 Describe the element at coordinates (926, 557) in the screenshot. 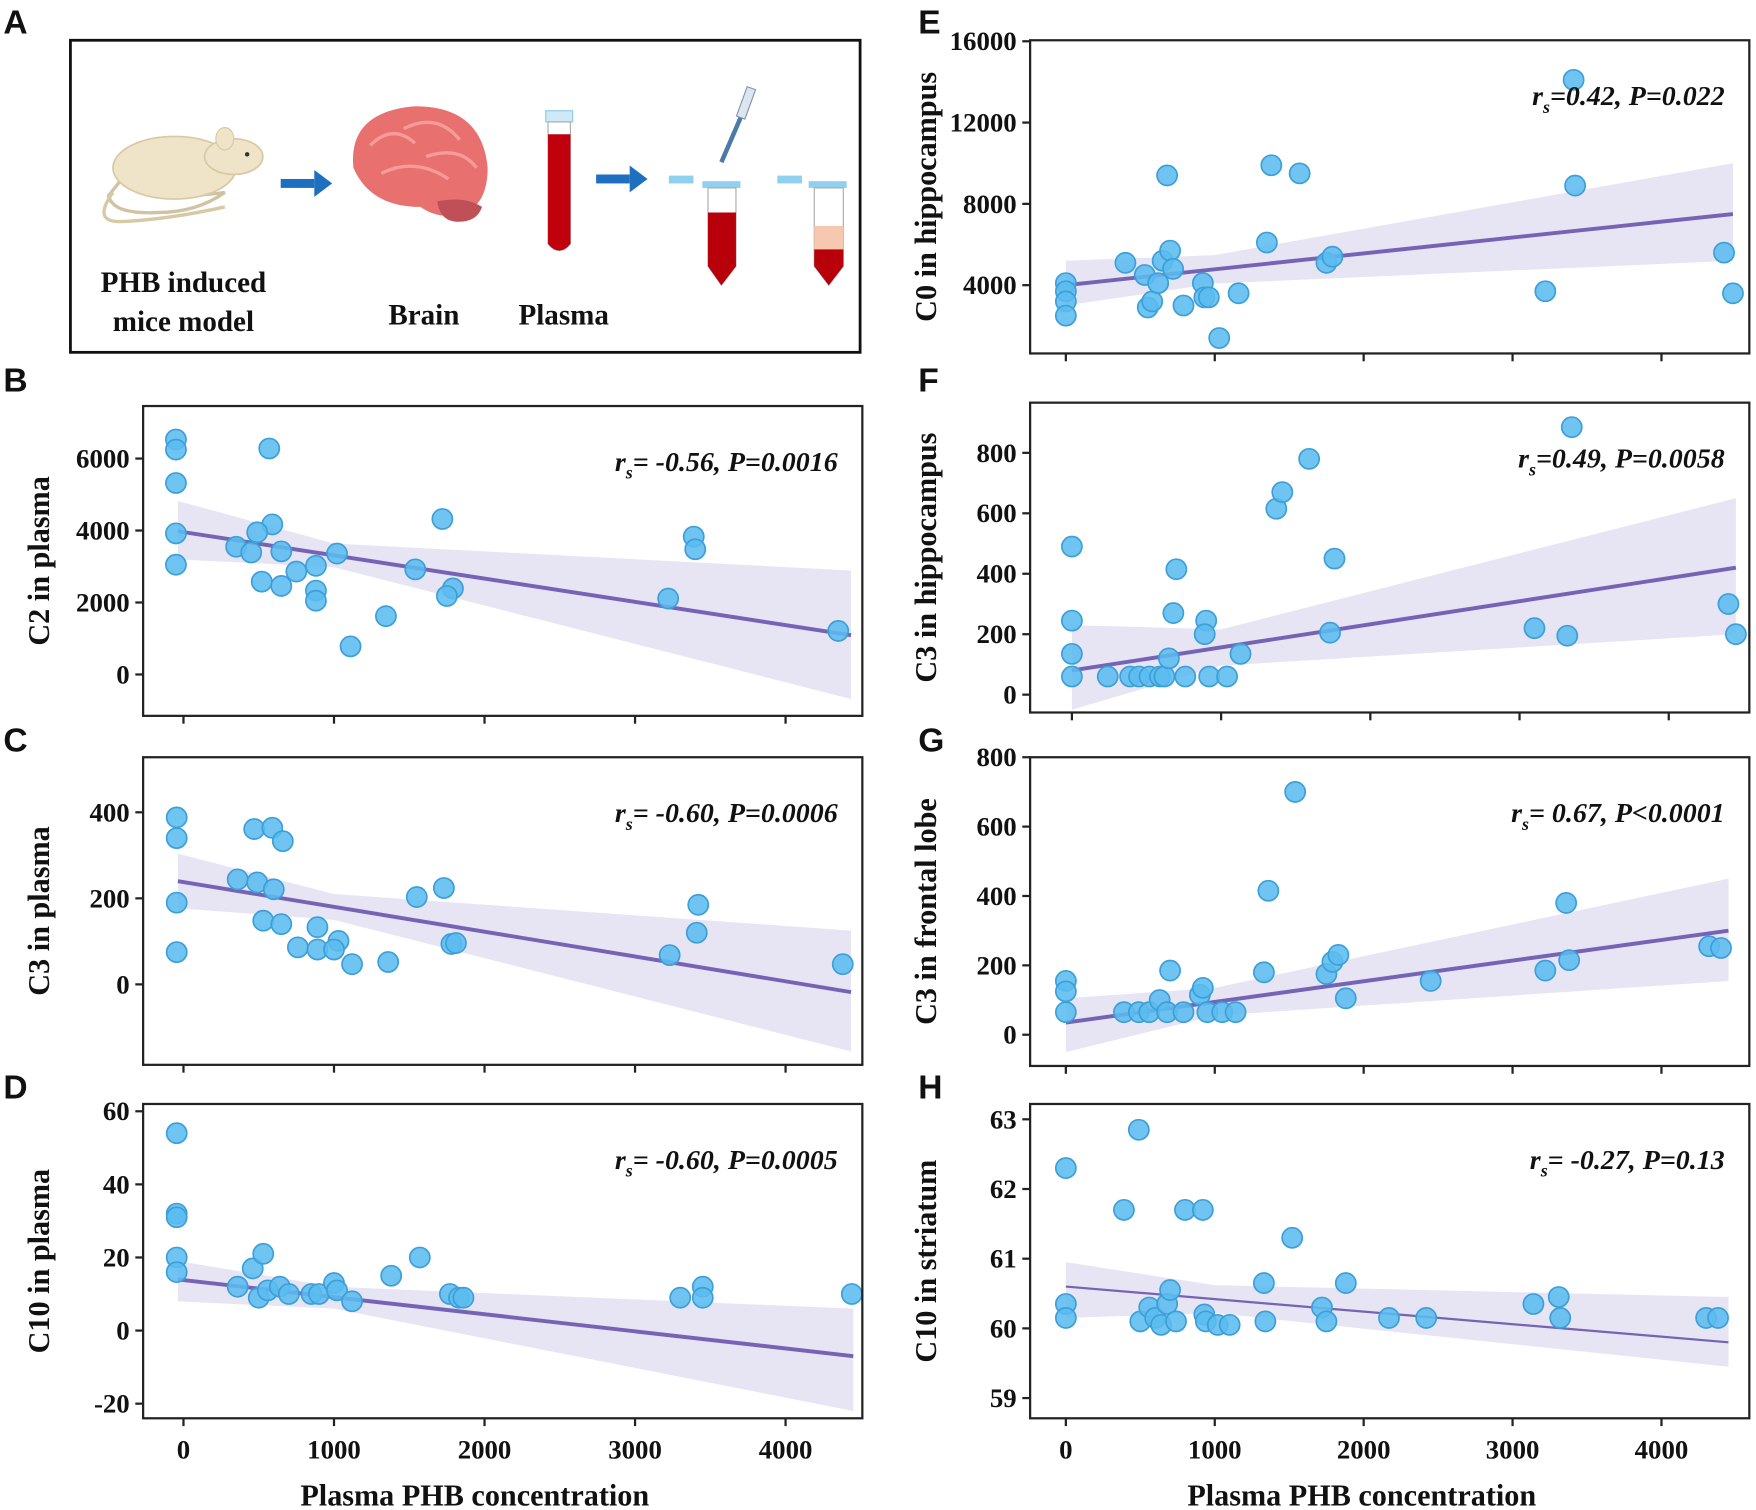

I see `y-axis-label: C3 in hippocampus` at that location.